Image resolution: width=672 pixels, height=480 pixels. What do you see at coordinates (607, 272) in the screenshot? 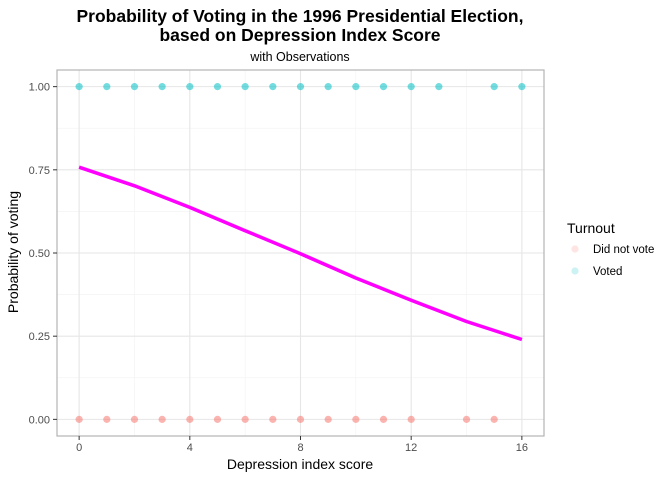
I see `legend-label-voted: Voted` at bounding box center [607, 272].